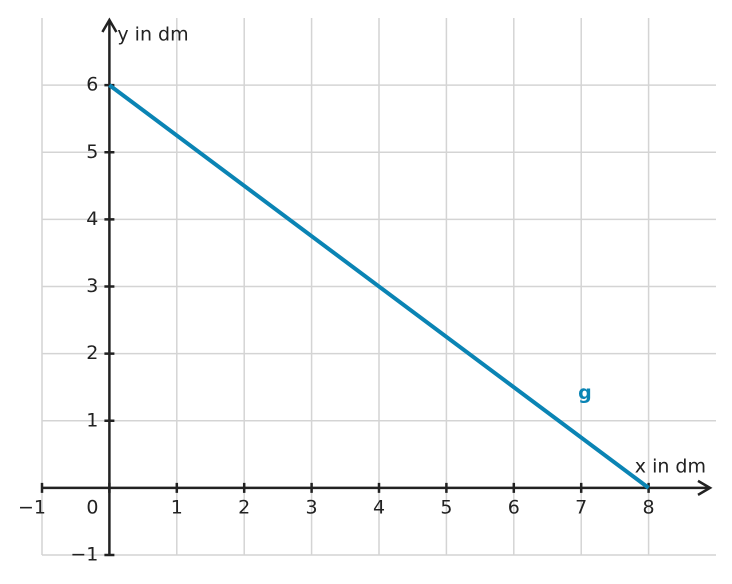 Image resolution: width=732 pixels, height=584 pixels. Describe the element at coordinates (92, 507) in the screenshot. I see `x-tick-label: 0` at that location.